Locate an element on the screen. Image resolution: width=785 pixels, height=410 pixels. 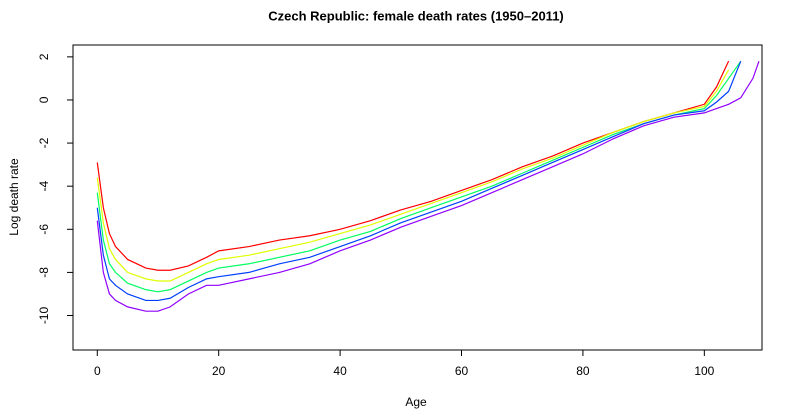
y-tick-label: -4 is located at coordinates (44, 186).